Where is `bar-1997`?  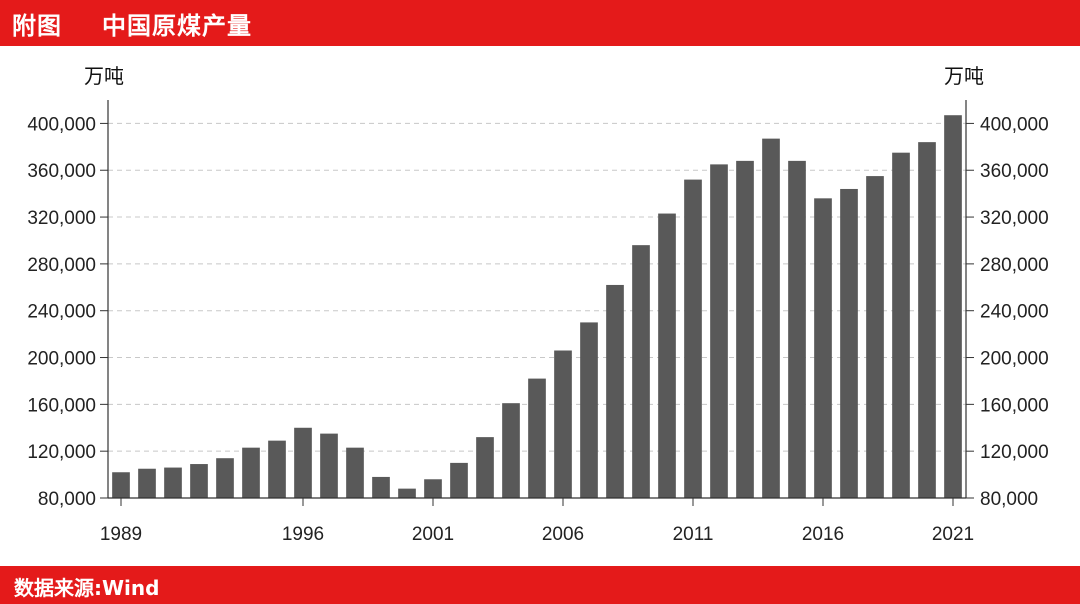 bar-1997 is located at coordinates (329, 465).